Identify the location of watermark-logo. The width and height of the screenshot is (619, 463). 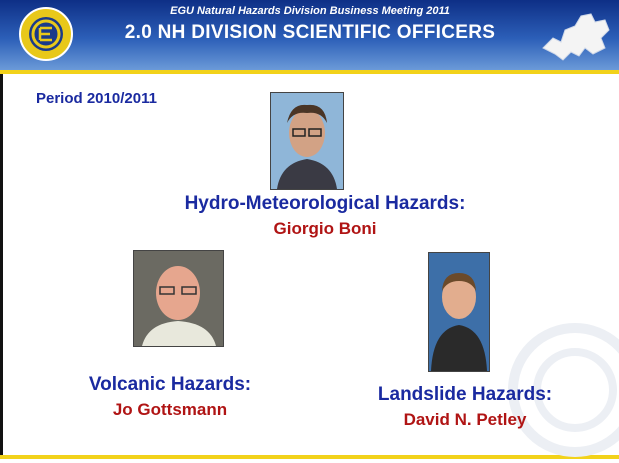
(563, 390).